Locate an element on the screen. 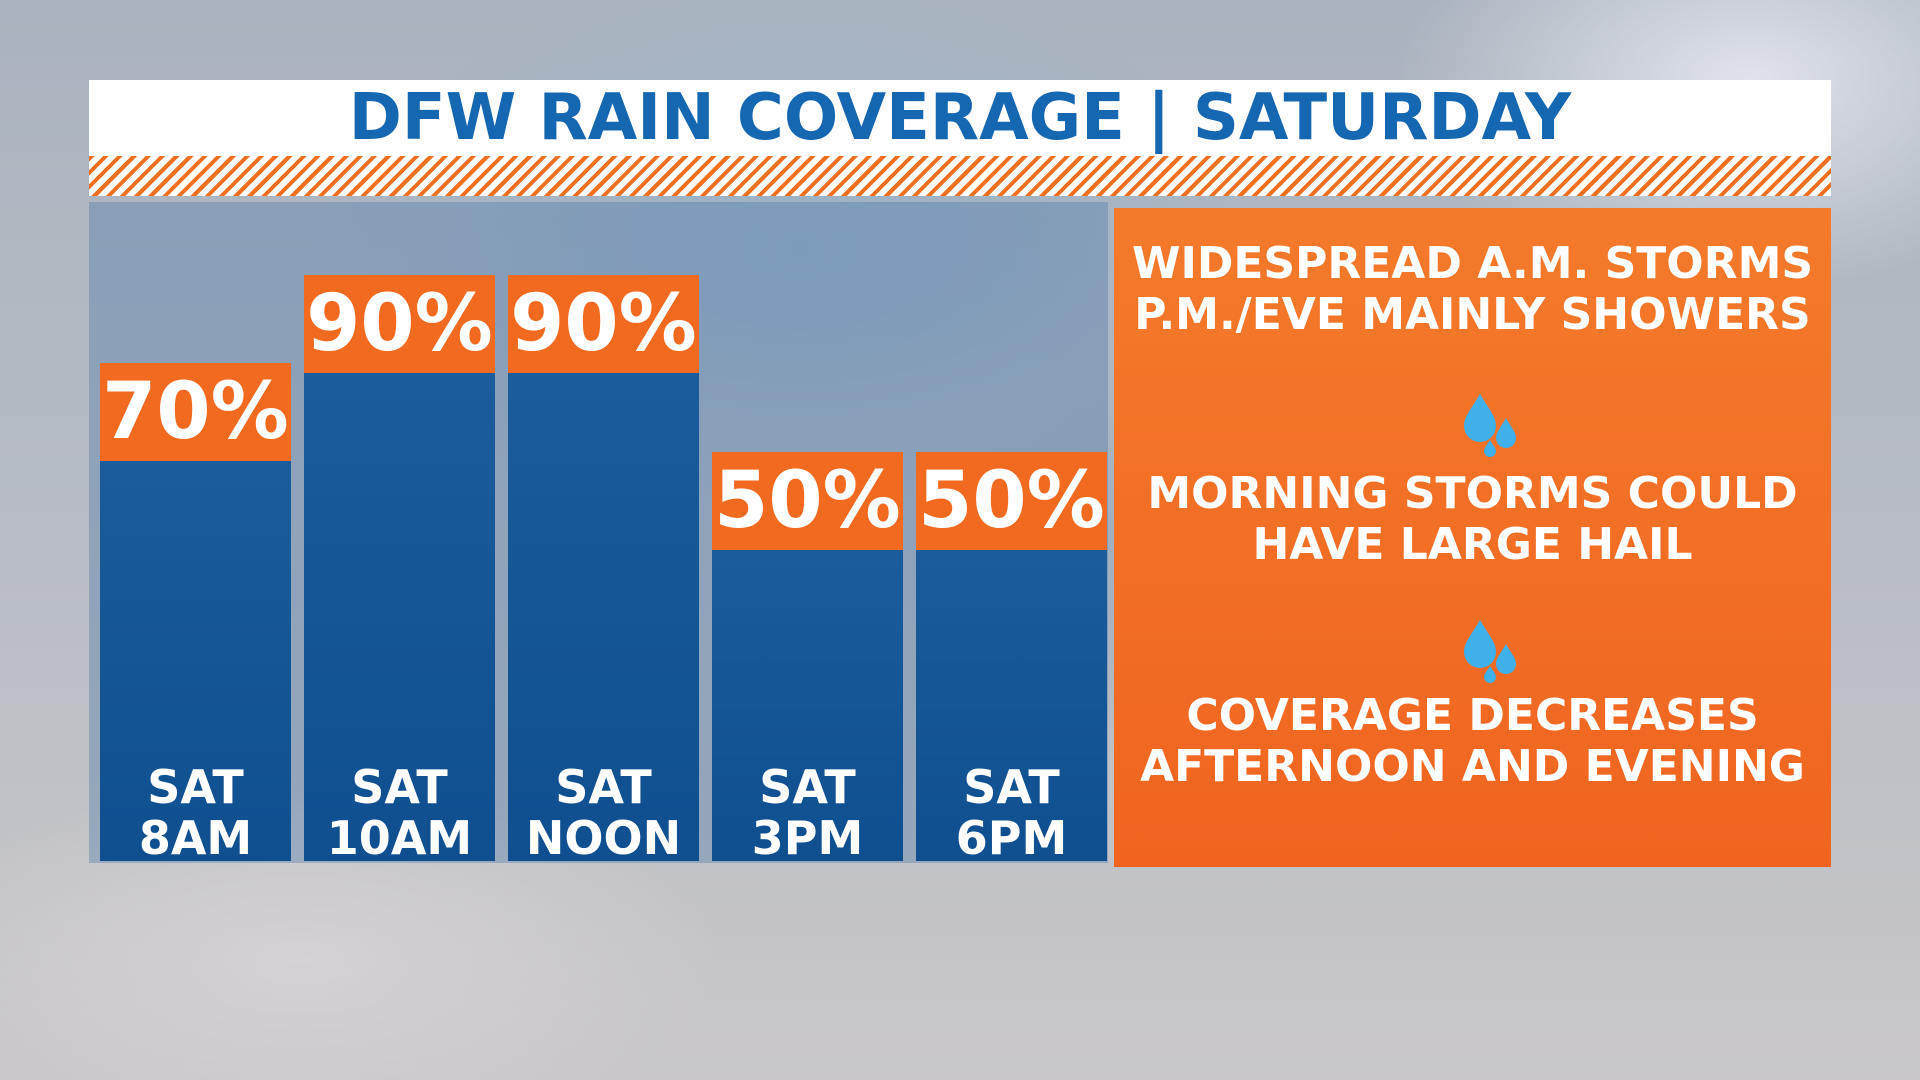  category-label: SAT NOON is located at coordinates (603, 812).